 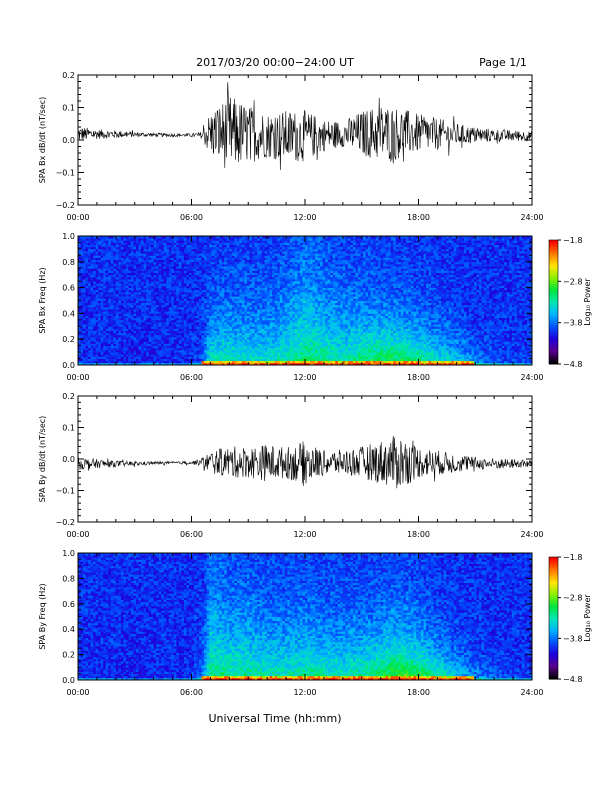 What do you see at coordinates (275, 62) in the screenshot?
I see `chart-title: 2017/03/20 00:00−24:00 UT` at bounding box center [275, 62].